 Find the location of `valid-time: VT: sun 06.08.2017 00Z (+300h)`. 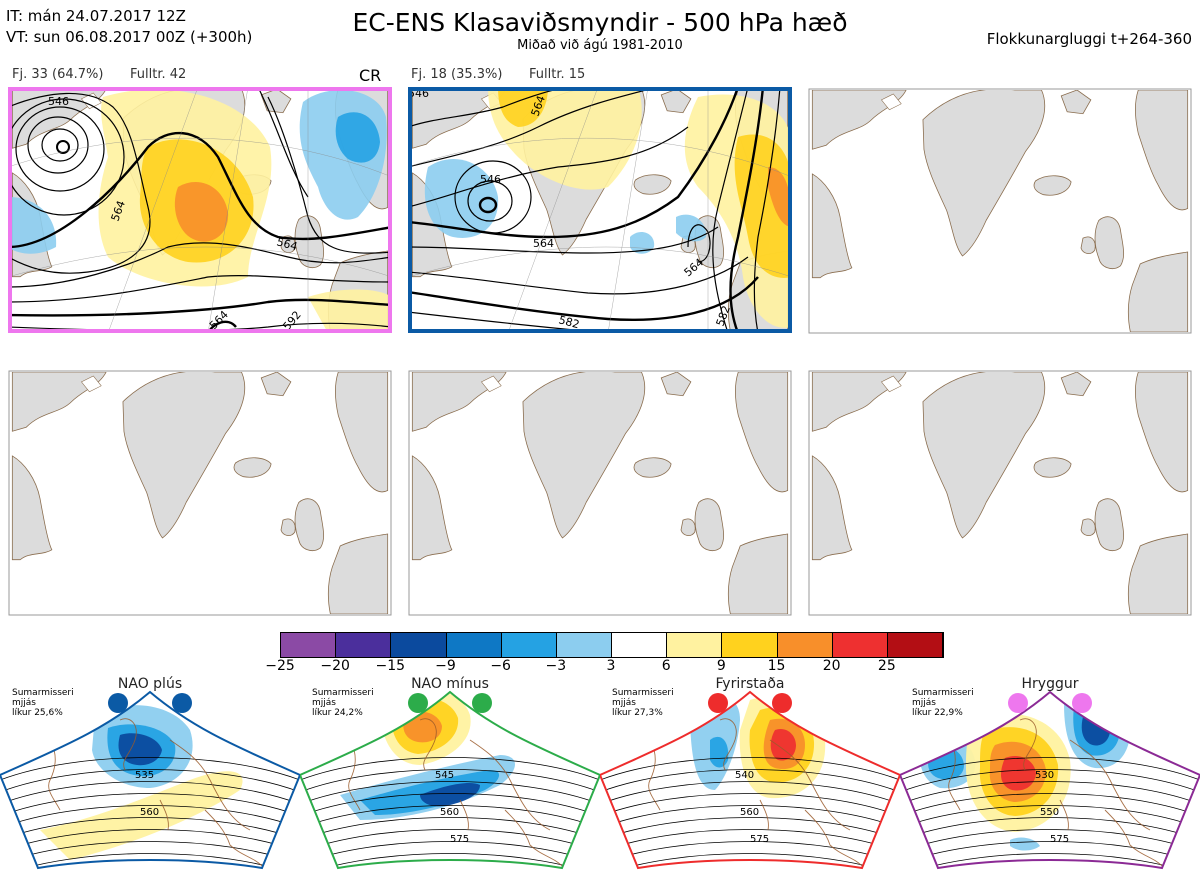

valid-time: VT: sun 06.08.2017 00Z (+300h) is located at coordinates (129, 37).